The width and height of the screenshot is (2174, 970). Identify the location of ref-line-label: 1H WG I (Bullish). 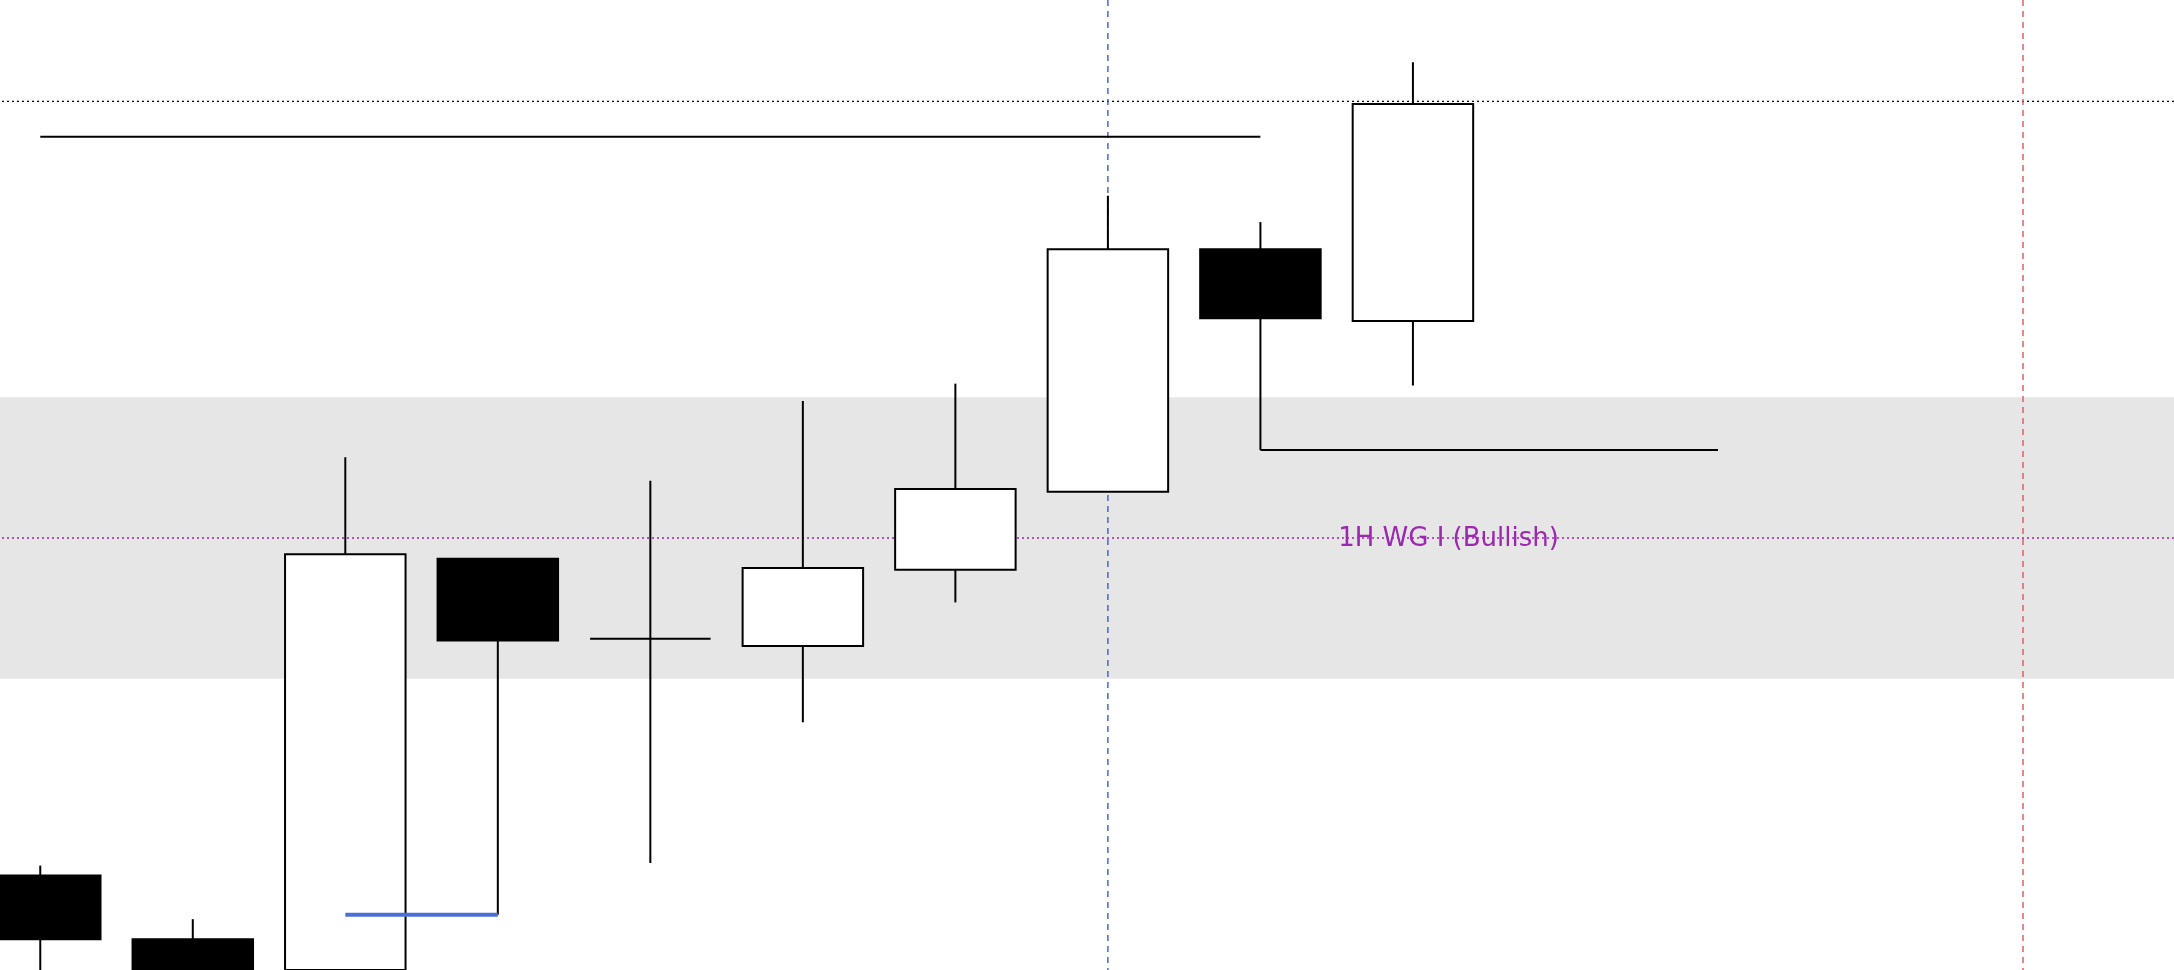
(1448, 536).